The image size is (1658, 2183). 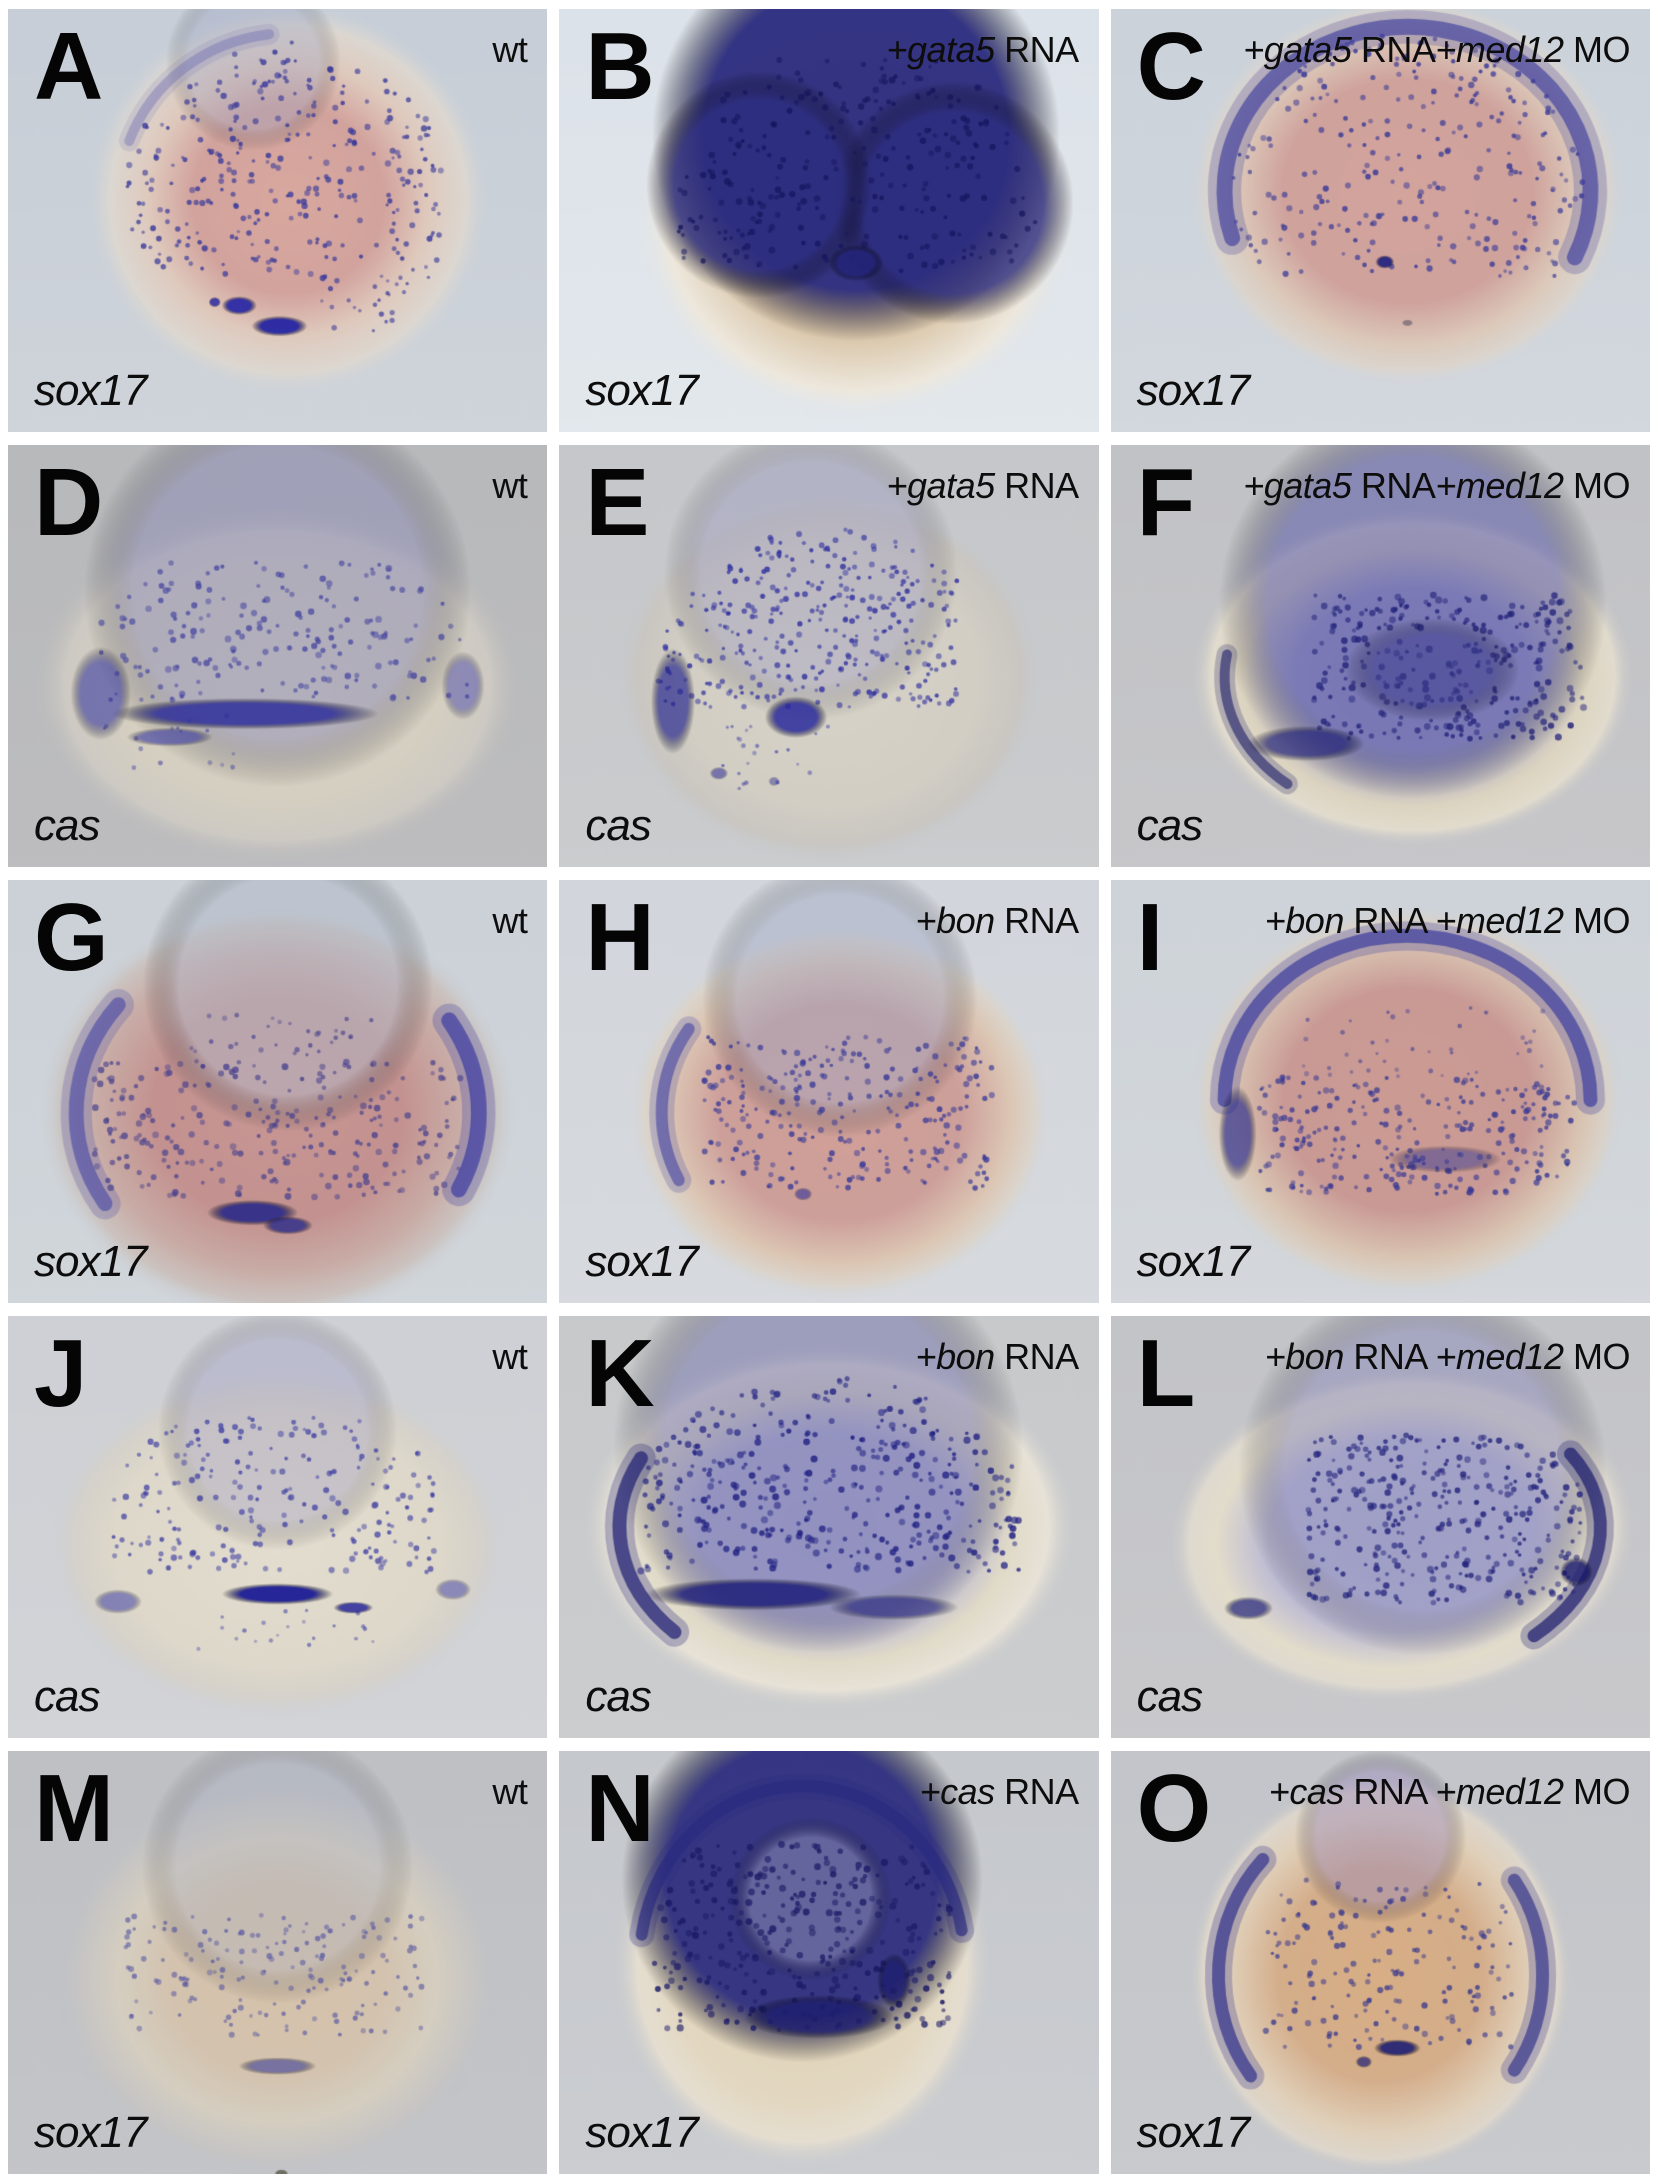 I want to click on panel-letter: G, so click(x=71, y=938).